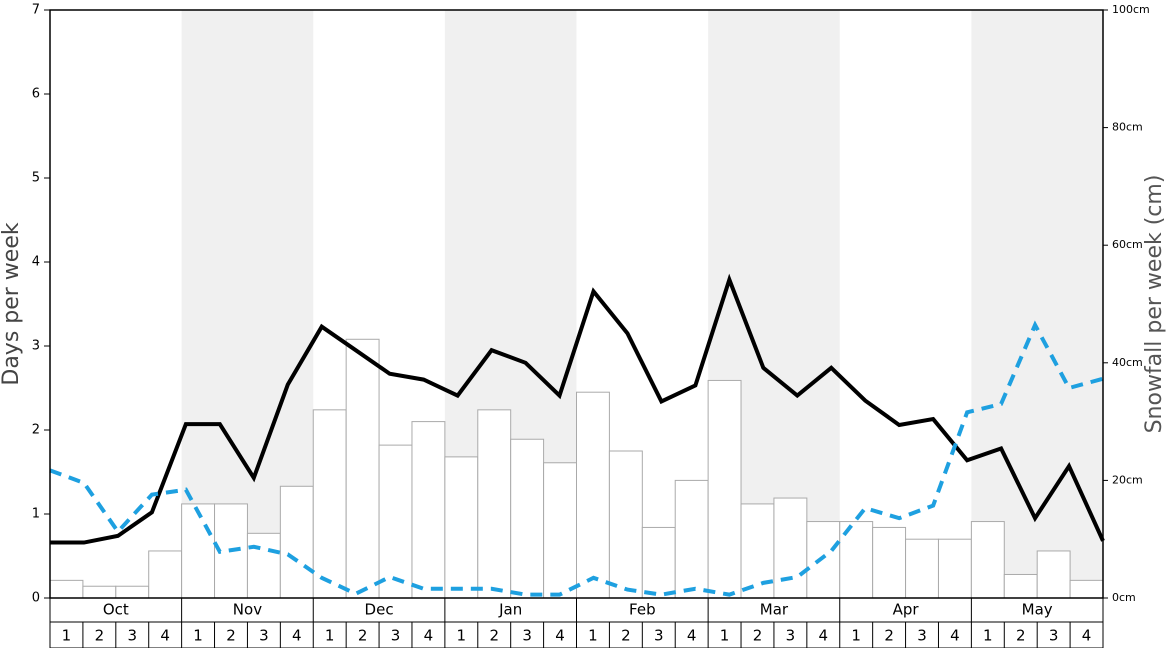  Describe the element at coordinates (1127, 479) in the screenshot. I see `y2-tick-label: 20cm` at that location.